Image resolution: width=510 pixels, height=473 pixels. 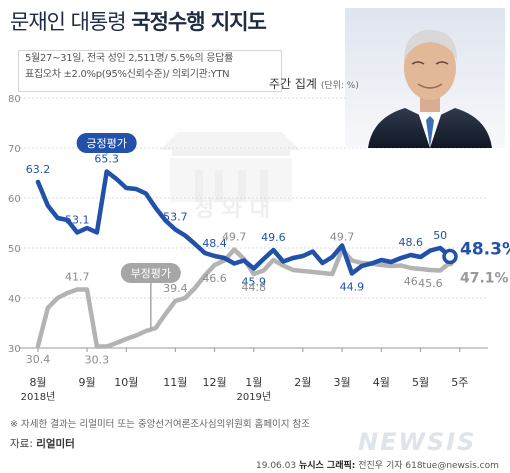 I want to click on approval-data-label: 48.4, so click(x=214, y=243).